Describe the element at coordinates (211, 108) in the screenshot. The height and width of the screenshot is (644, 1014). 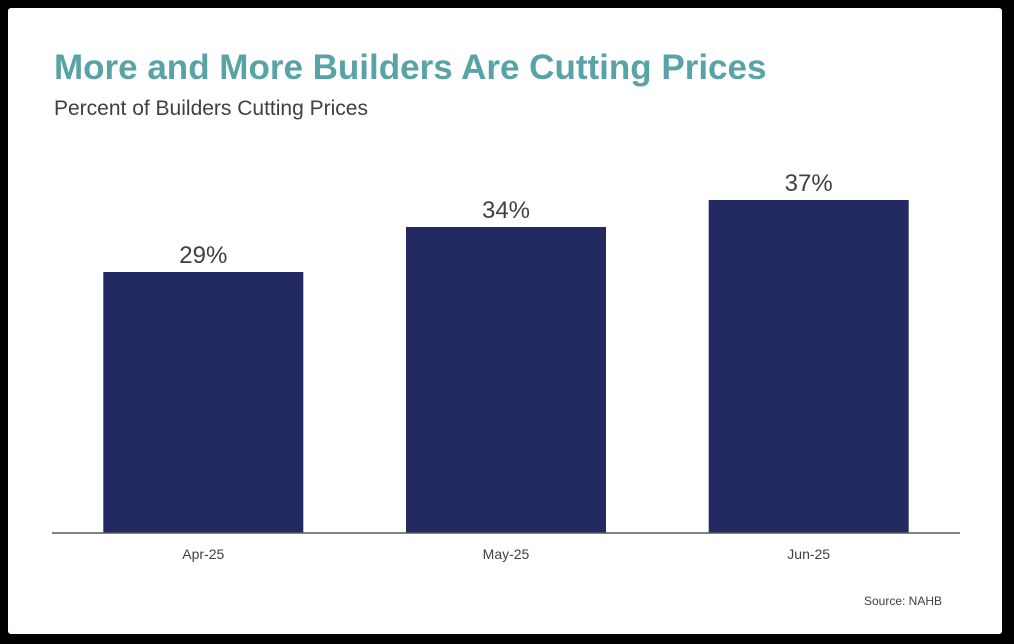
I see `chart-subtitle: Percent of Builders Cutting Prices` at that location.